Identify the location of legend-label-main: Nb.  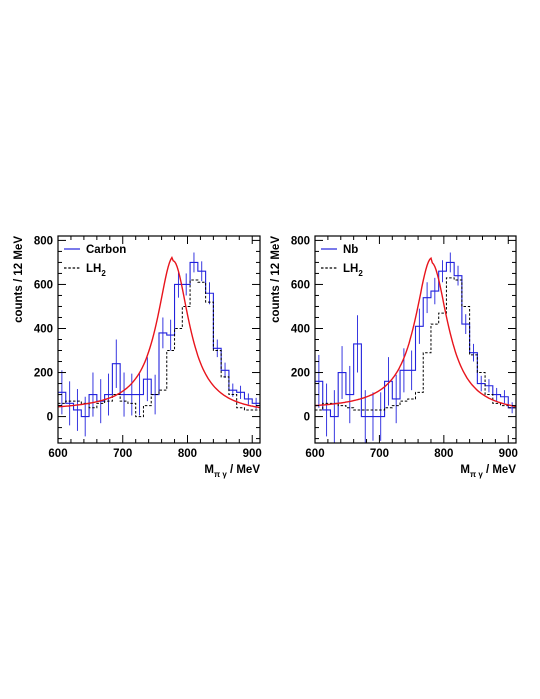
(350, 250).